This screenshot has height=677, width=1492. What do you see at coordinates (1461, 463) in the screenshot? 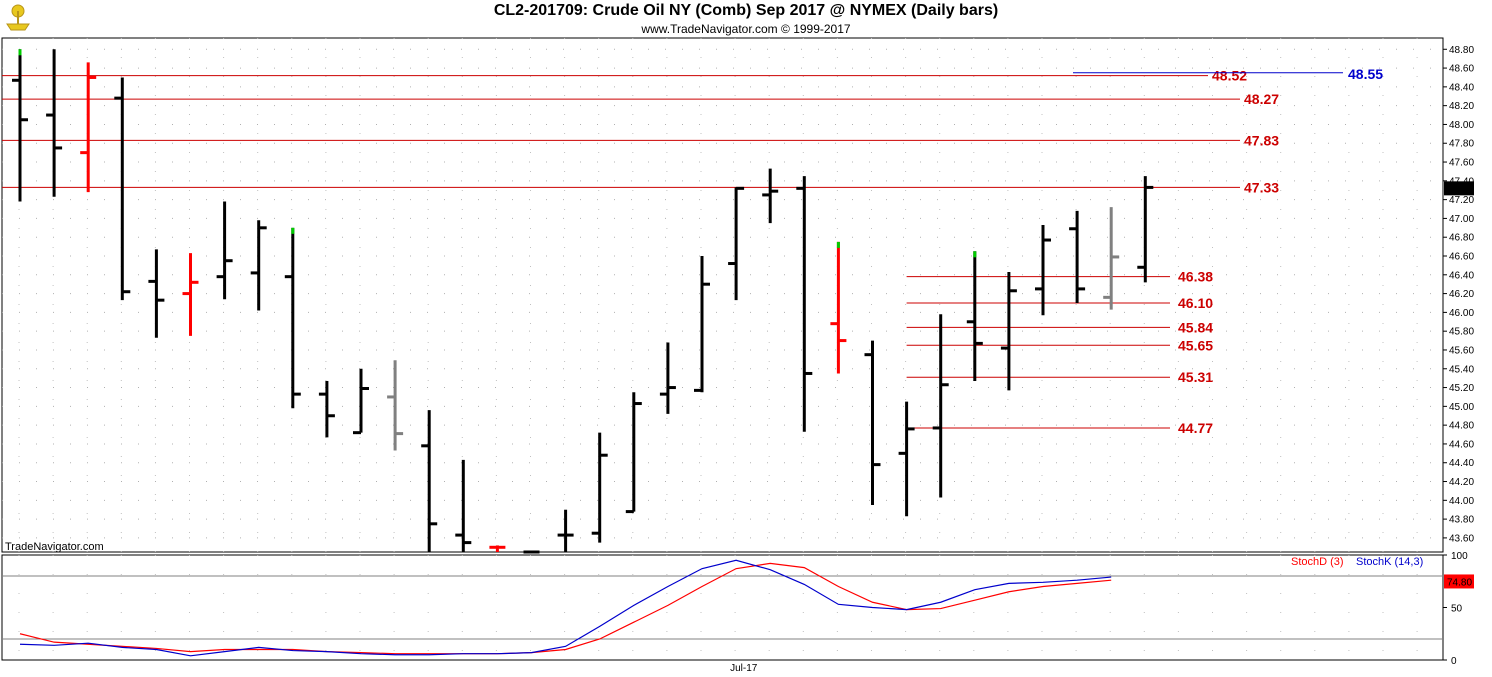
I see `price-tick-label: 44.40` at bounding box center [1461, 463].